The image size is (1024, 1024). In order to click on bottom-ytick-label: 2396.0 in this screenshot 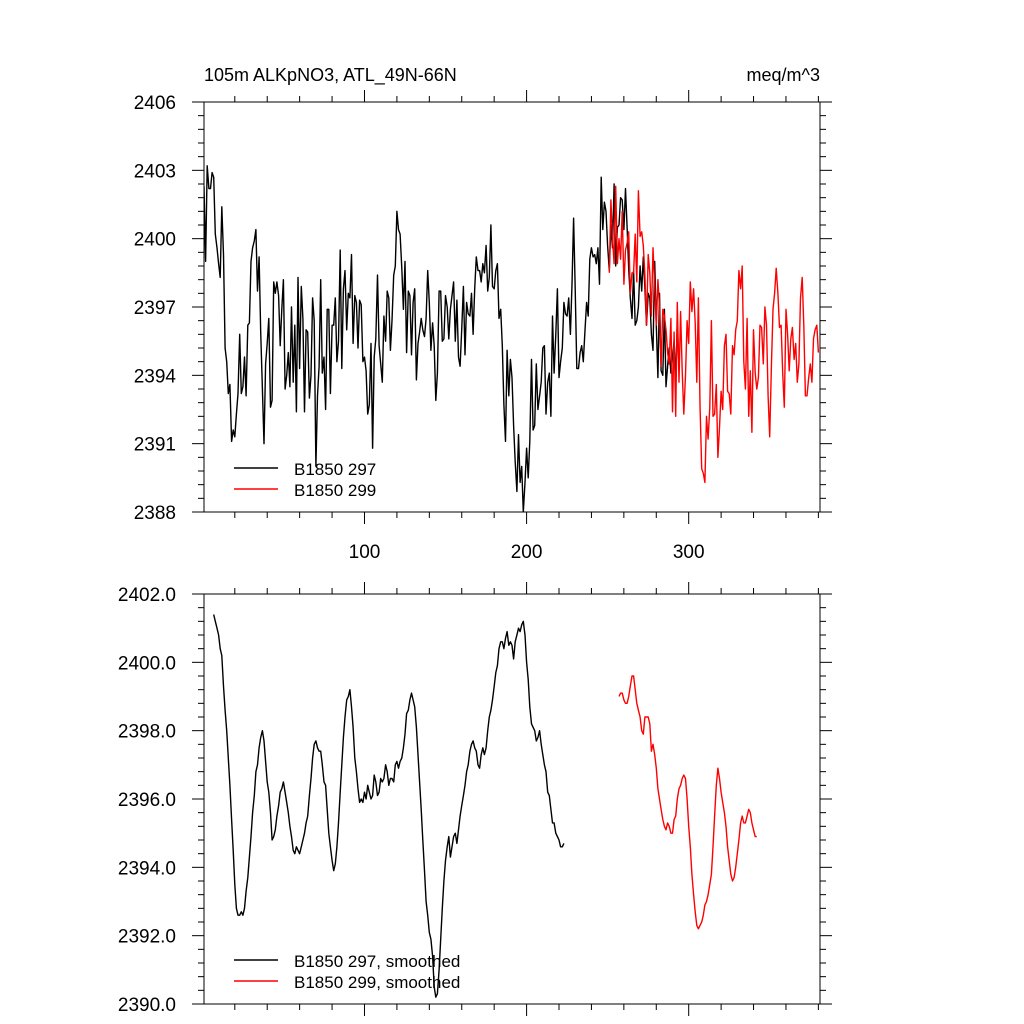, I will do `click(147, 800)`.